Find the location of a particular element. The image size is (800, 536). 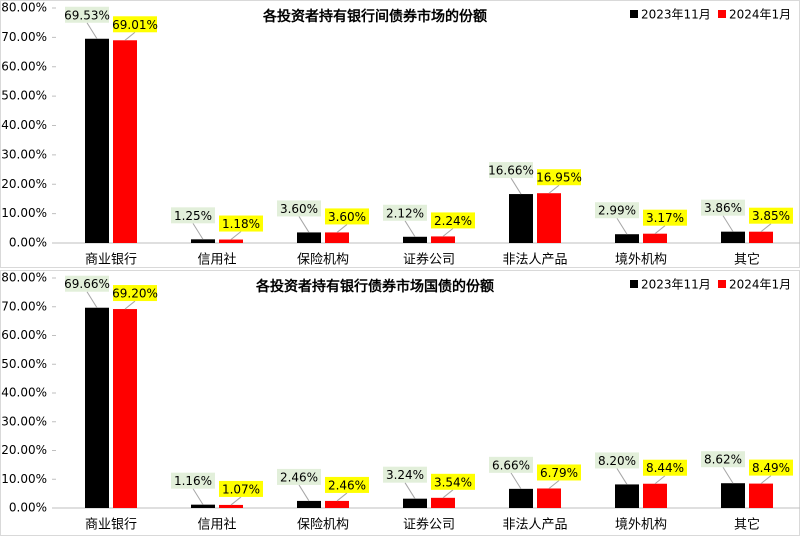

value-label: 8.62% is located at coordinates (723, 460).